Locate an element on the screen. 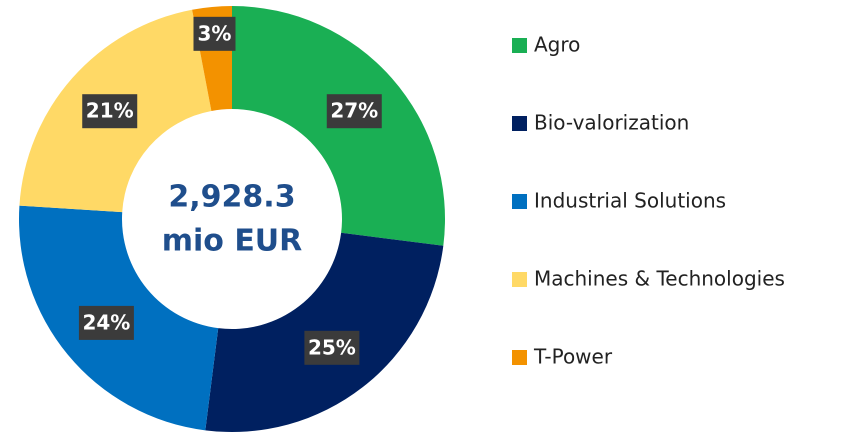 The height and width of the screenshot is (438, 845). value-label: 27% is located at coordinates (354, 111).